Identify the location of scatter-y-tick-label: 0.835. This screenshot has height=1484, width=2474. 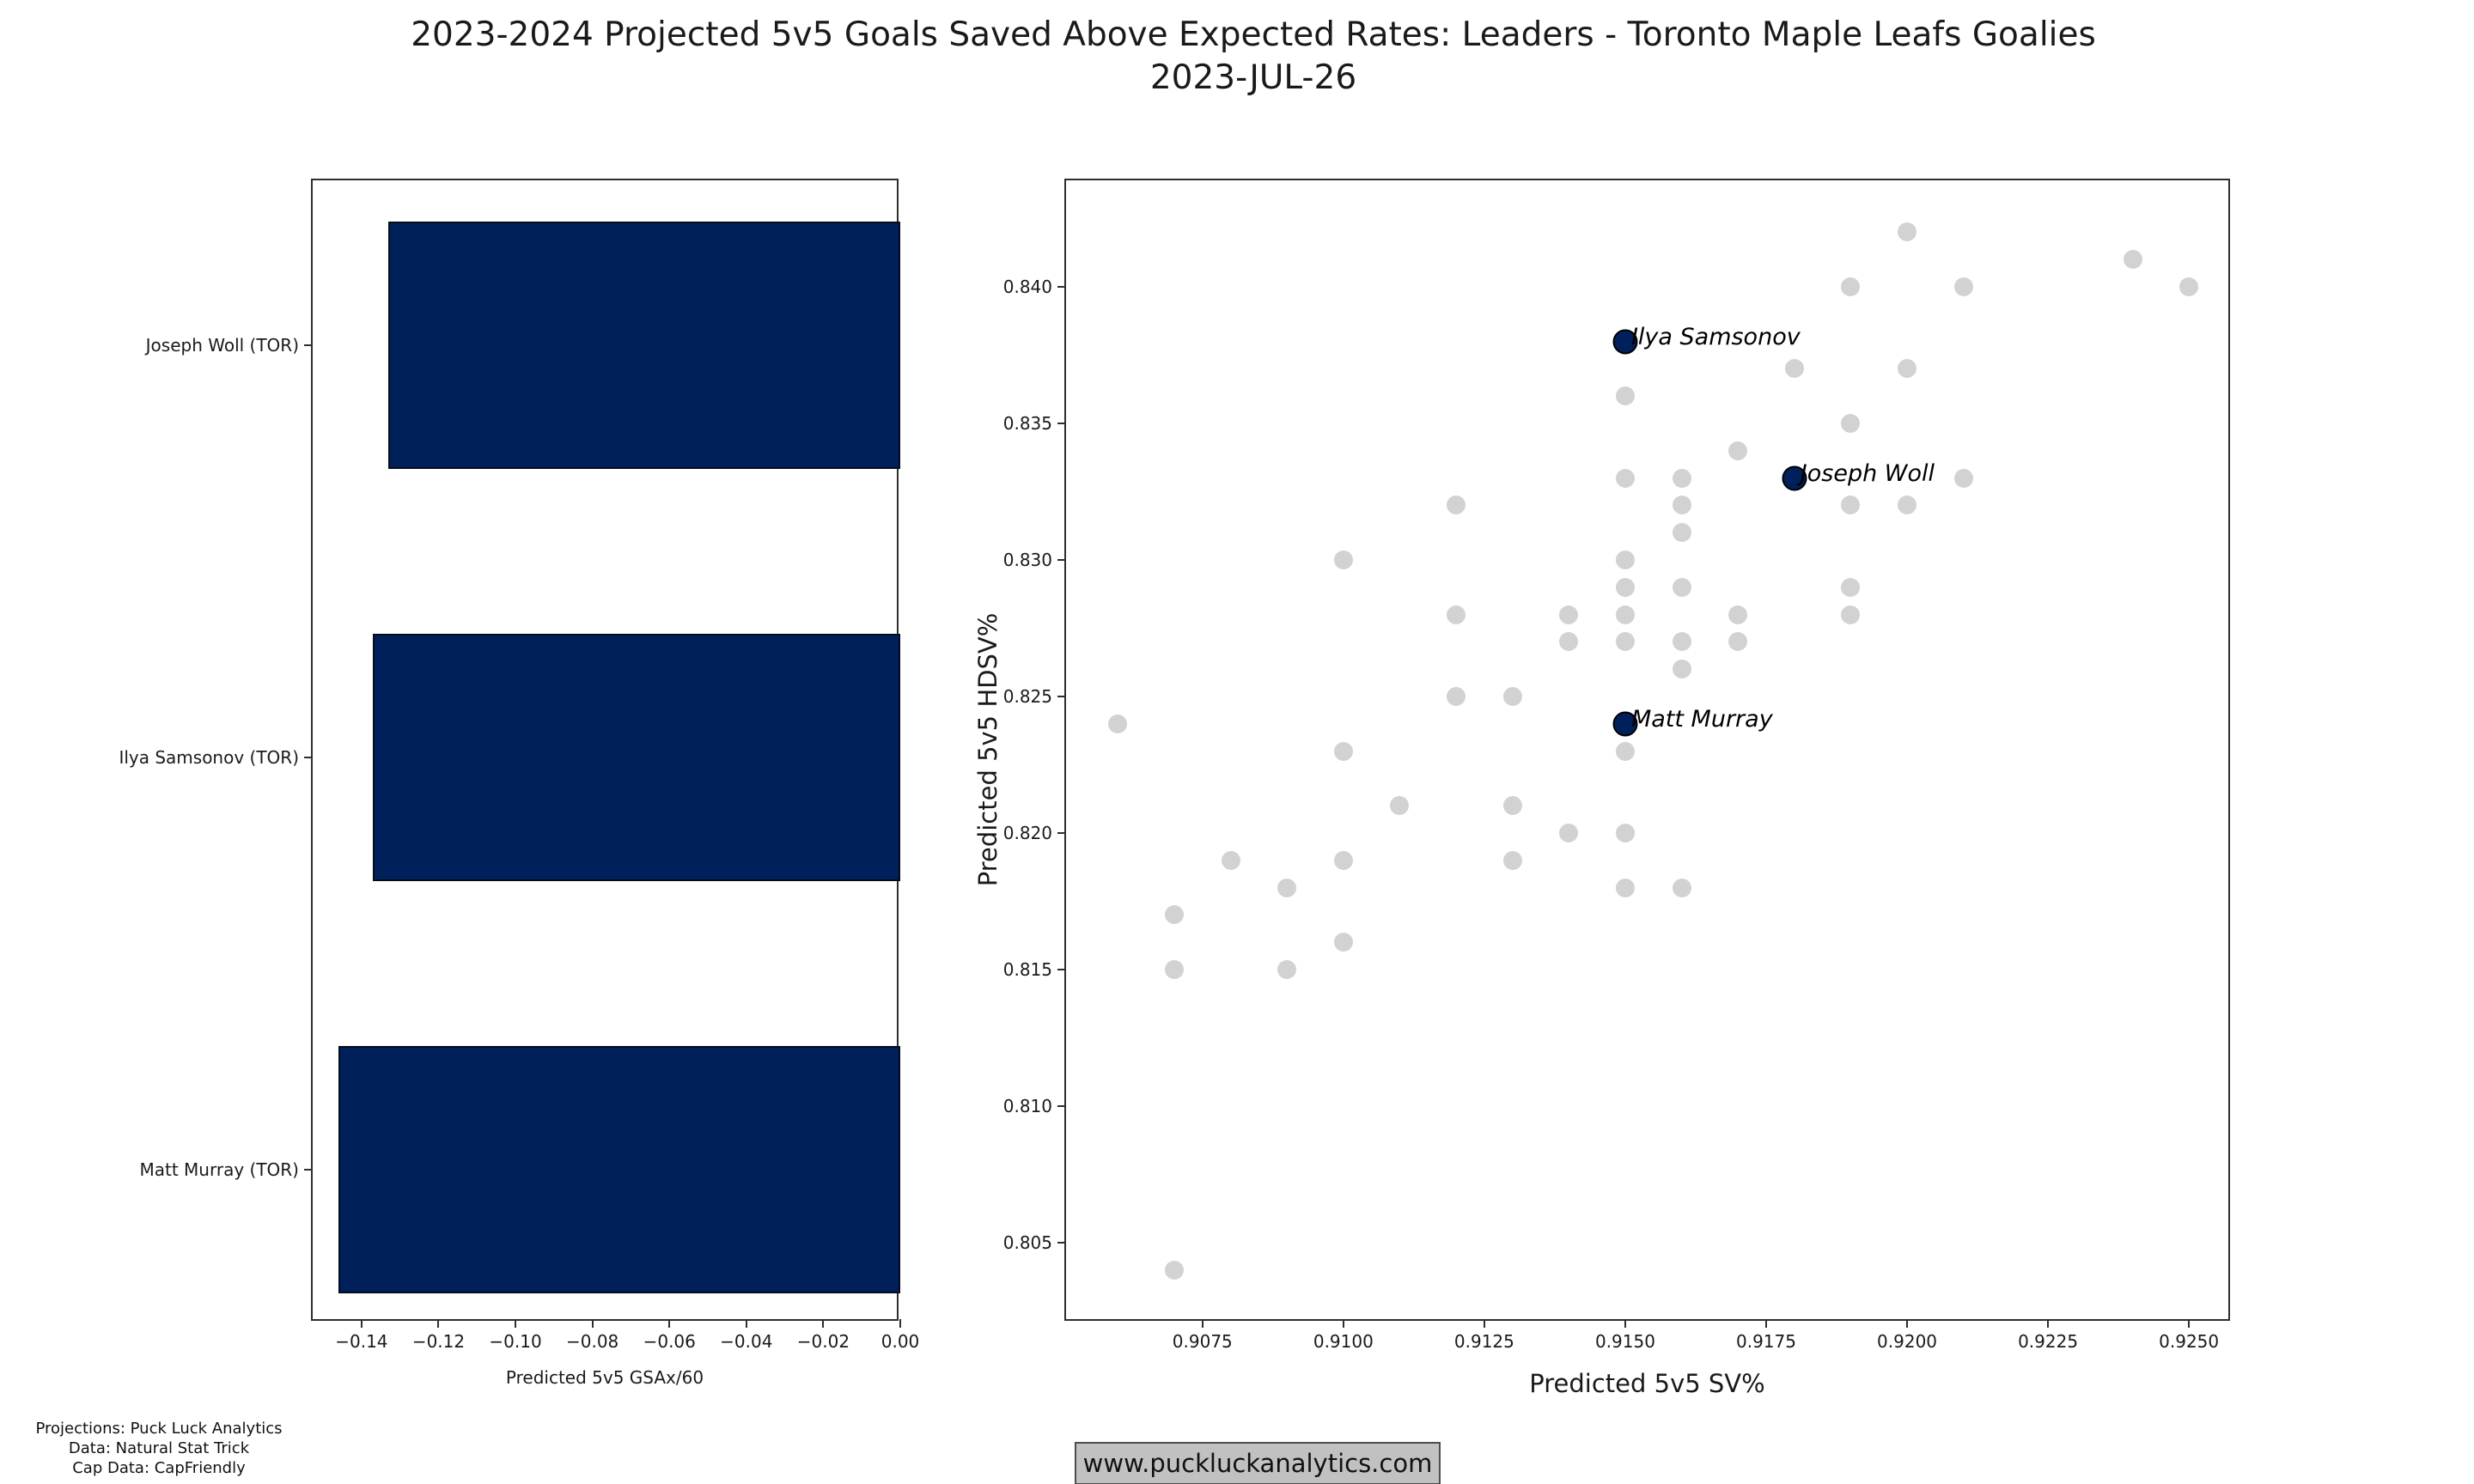
(1027, 424).